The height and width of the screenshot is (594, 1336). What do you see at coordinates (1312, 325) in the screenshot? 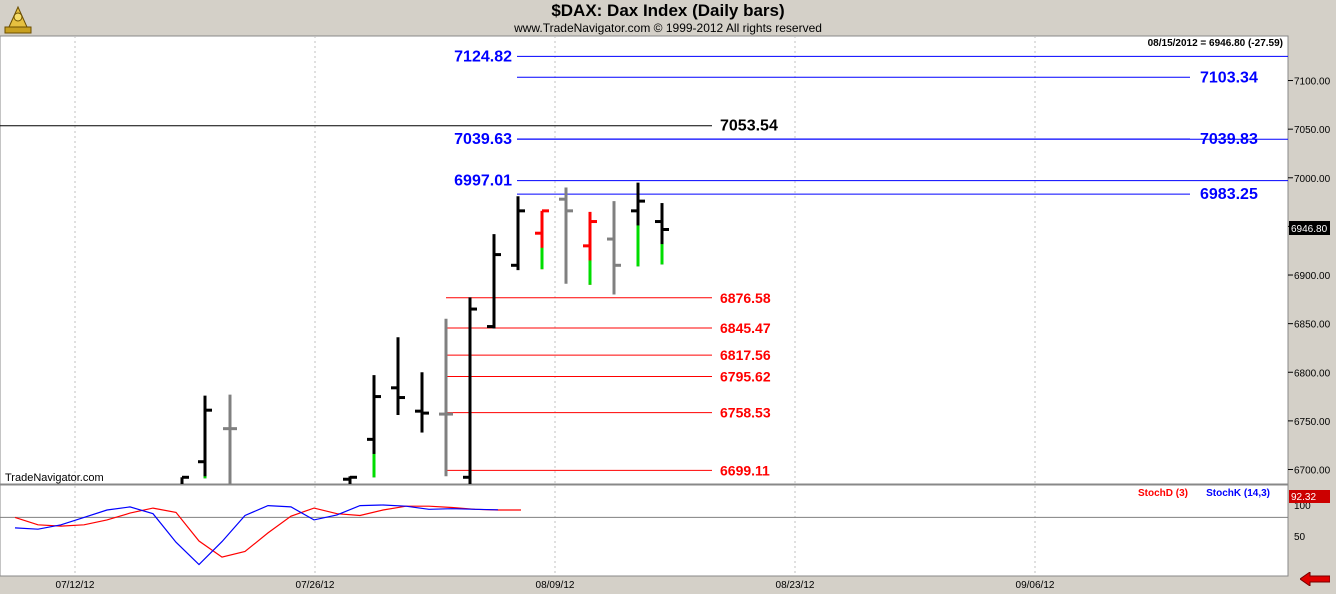
I see `y-tick-label: 6850.00` at bounding box center [1312, 325].